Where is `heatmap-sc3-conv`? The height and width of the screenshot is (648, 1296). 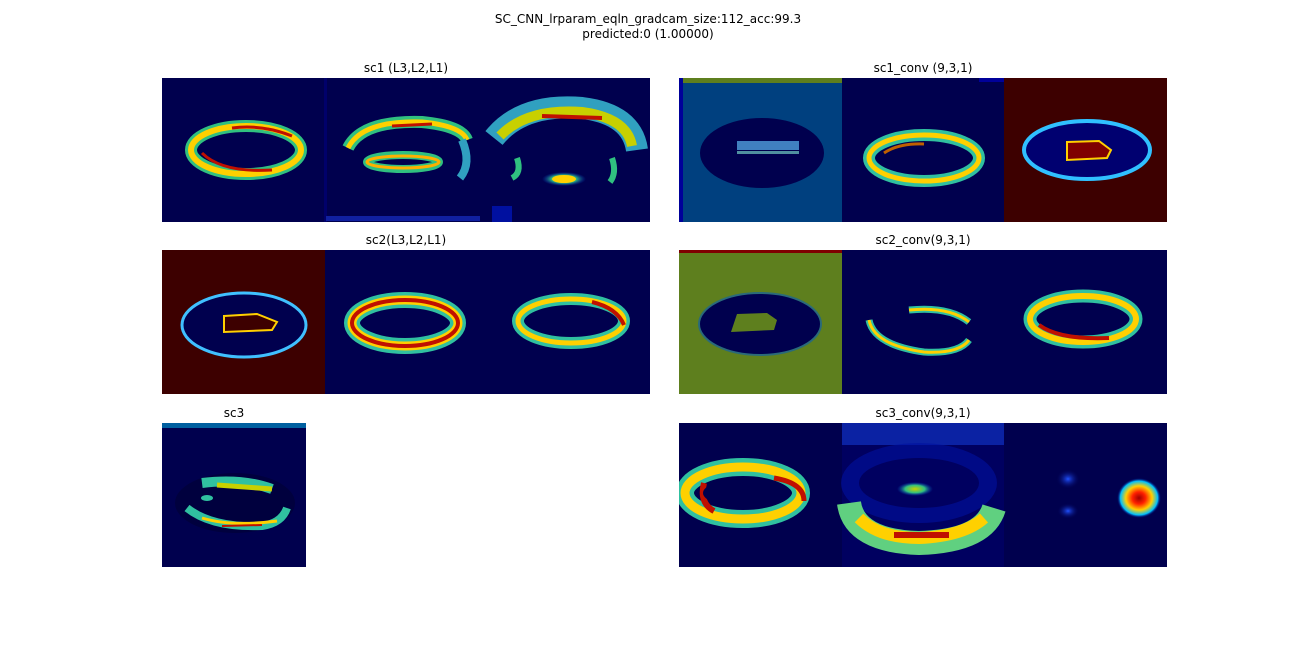
heatmap-sc3-conv is located at coordinates (923, 495).